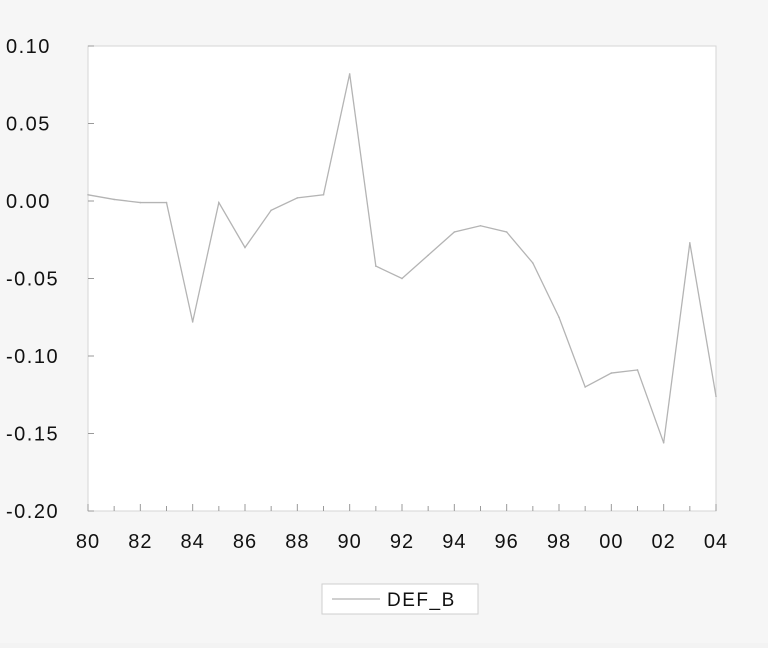 Image resolution: width=768 pixels, height=648 pixels. I want to click on x-tick-label: 96, so click(507, 542).